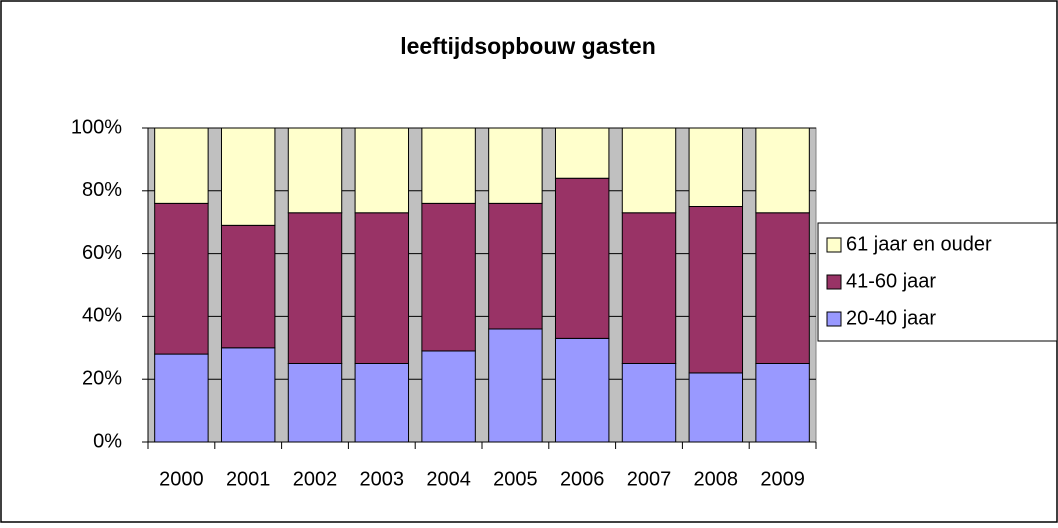  I want to click on x-tick-label: 2003, so click(382, 479).